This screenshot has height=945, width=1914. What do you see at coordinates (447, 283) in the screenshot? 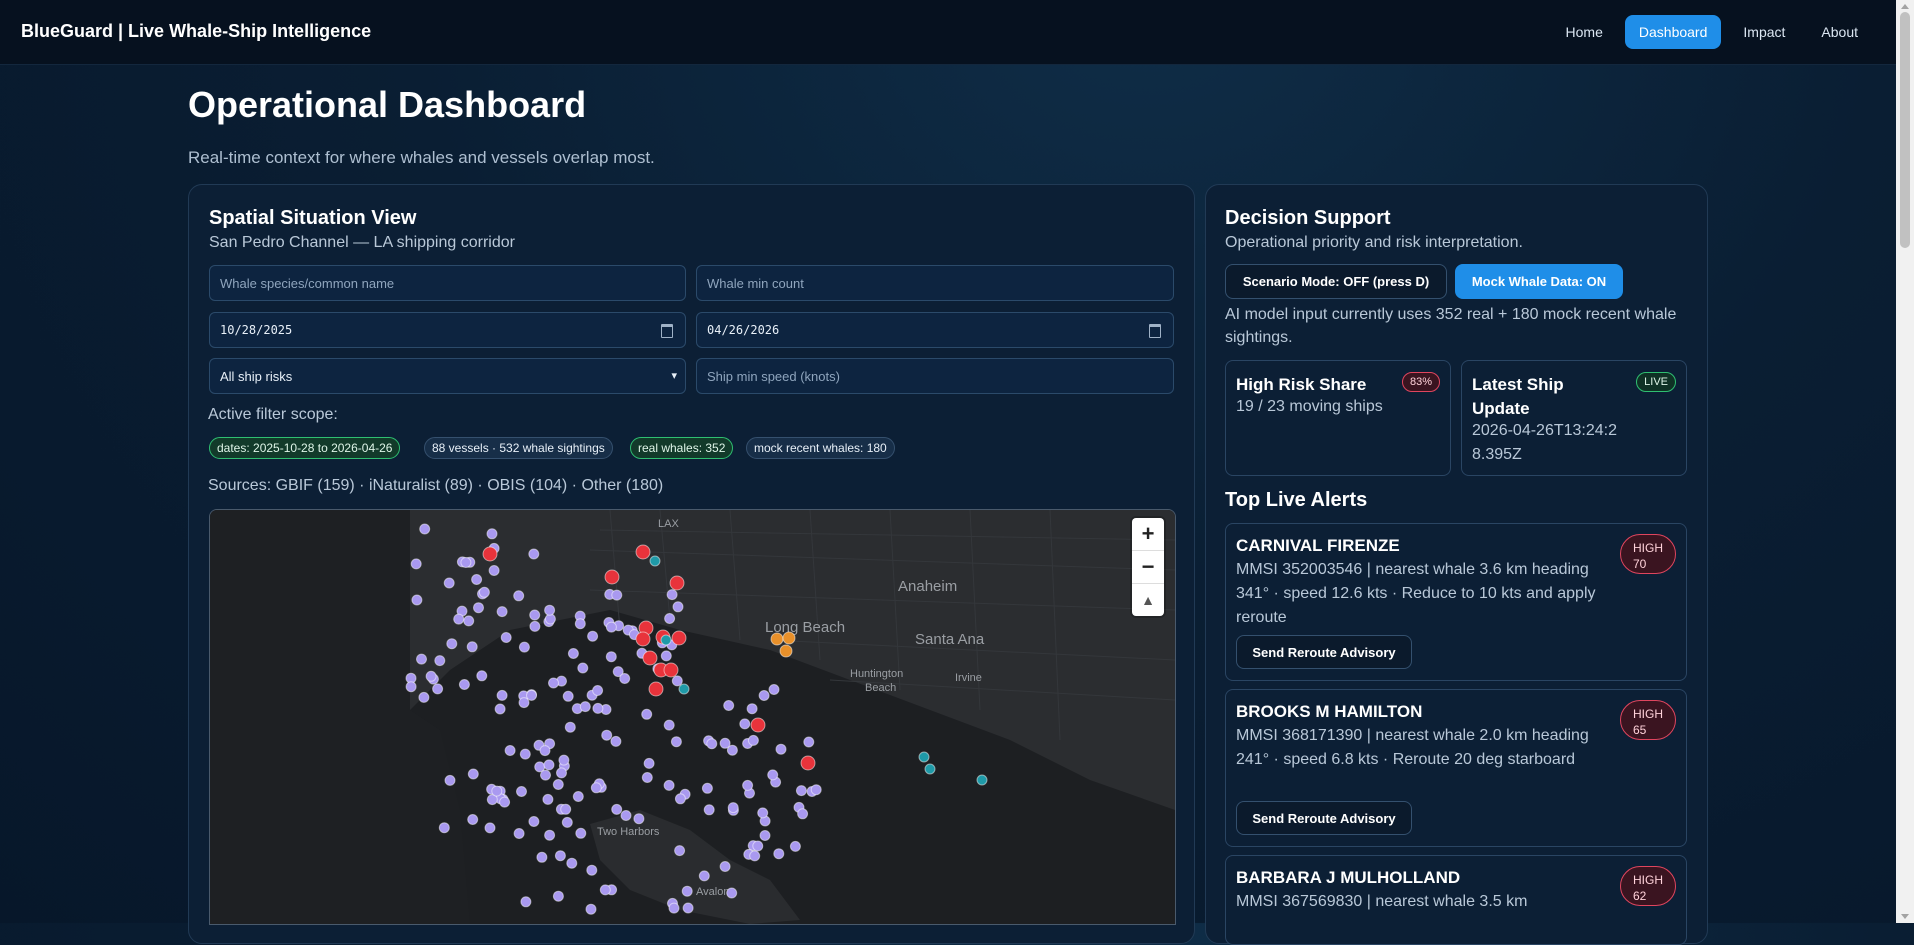
I see `species-input: Whale species/common name` at bounding box center [447, 283].